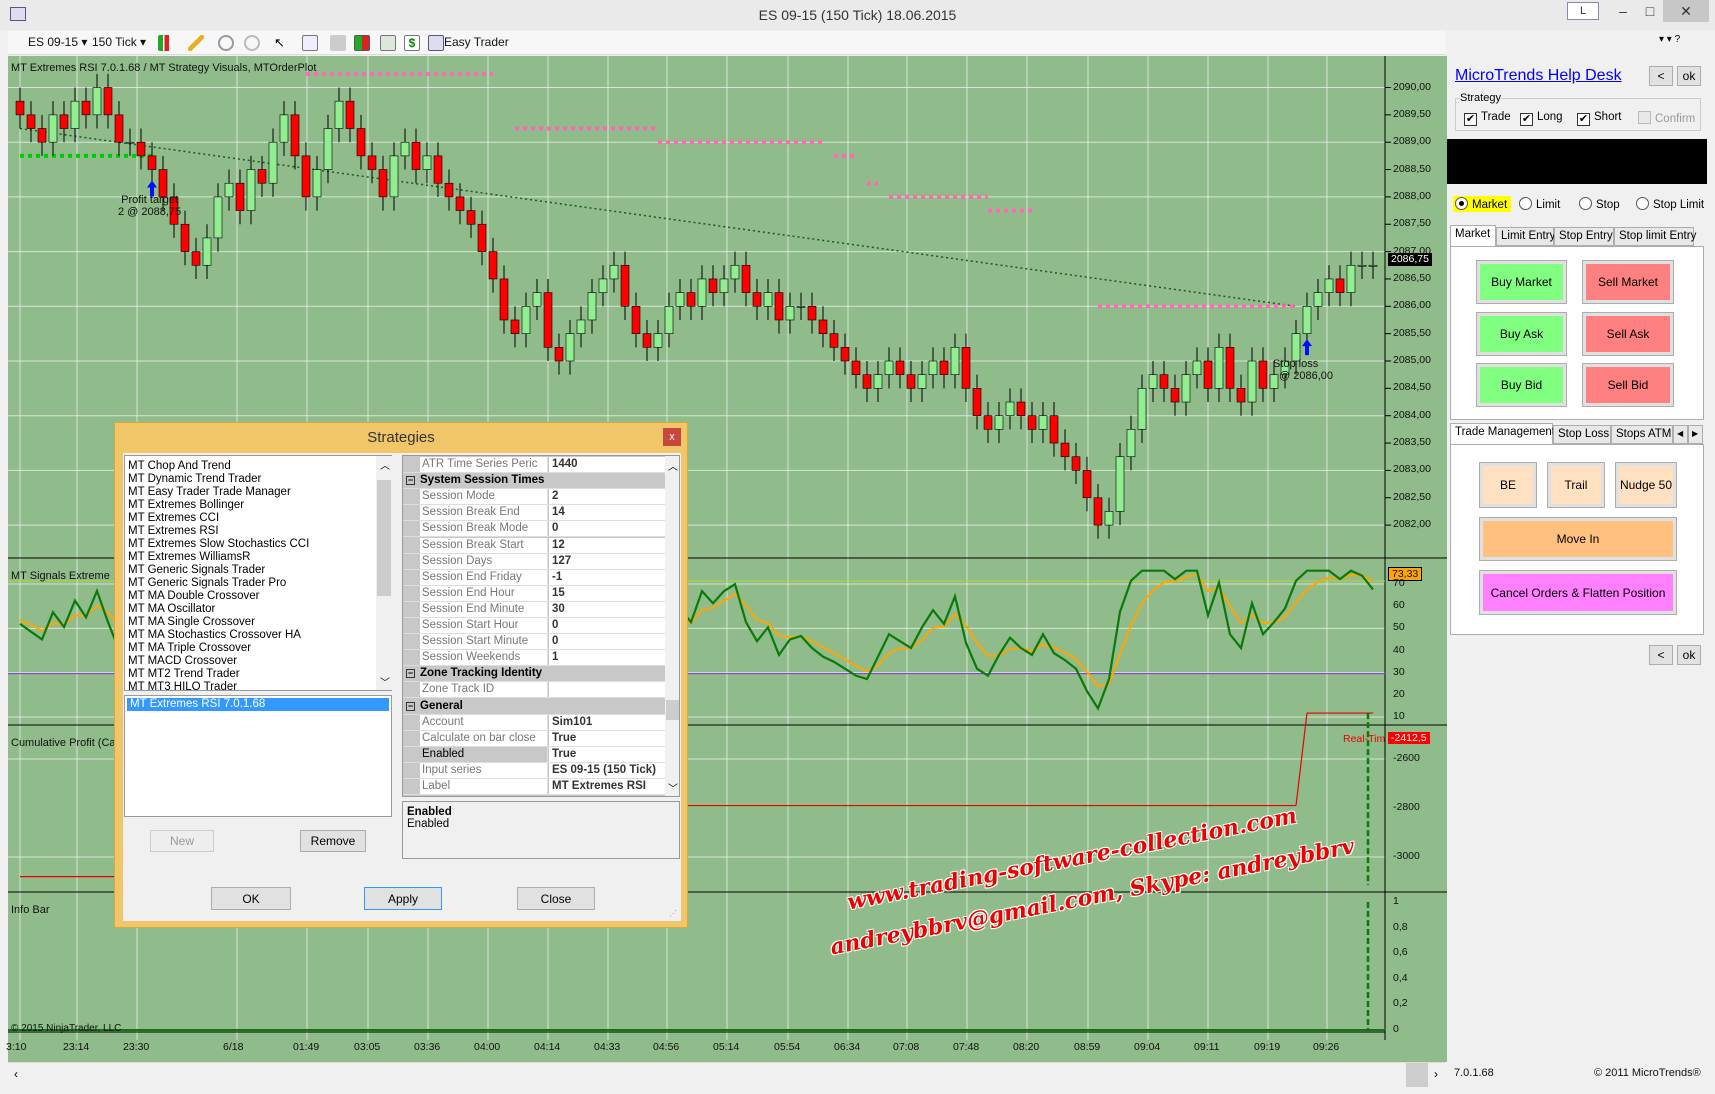  Describe the element at coordinates (1655, 236) in the screenshot. I see `tab-stop-limit-entry: Stop limit Entry` at that location.